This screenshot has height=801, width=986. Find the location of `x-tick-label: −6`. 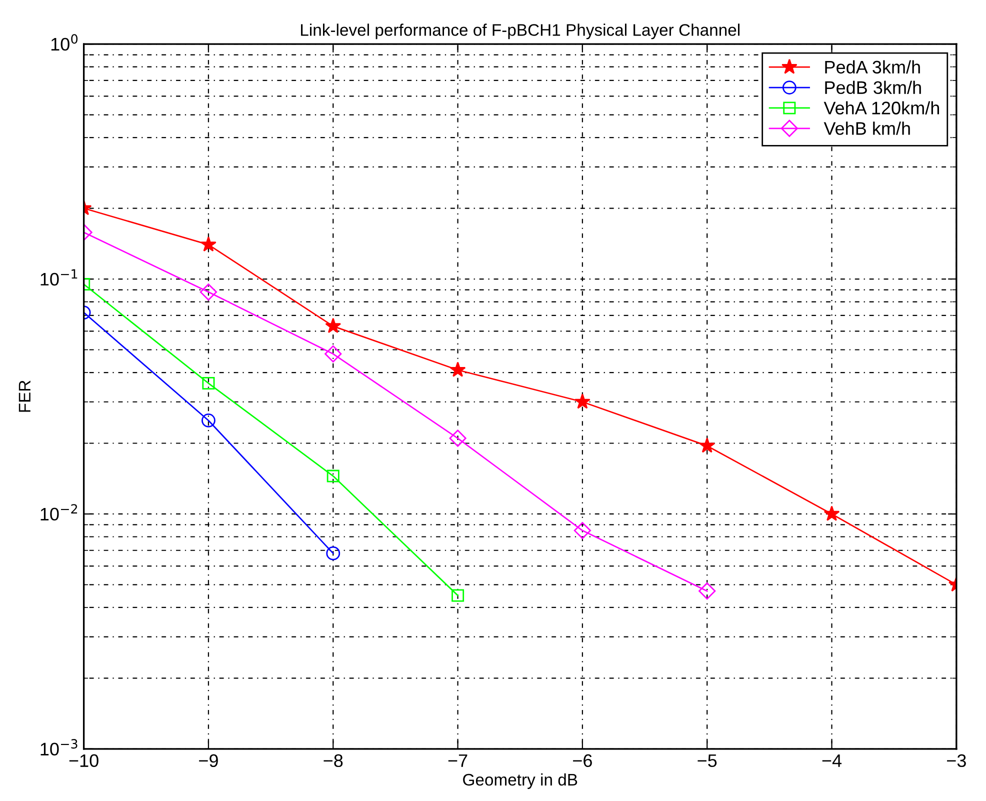

x-tick-label: −6 is located at coordinates (582, 761).